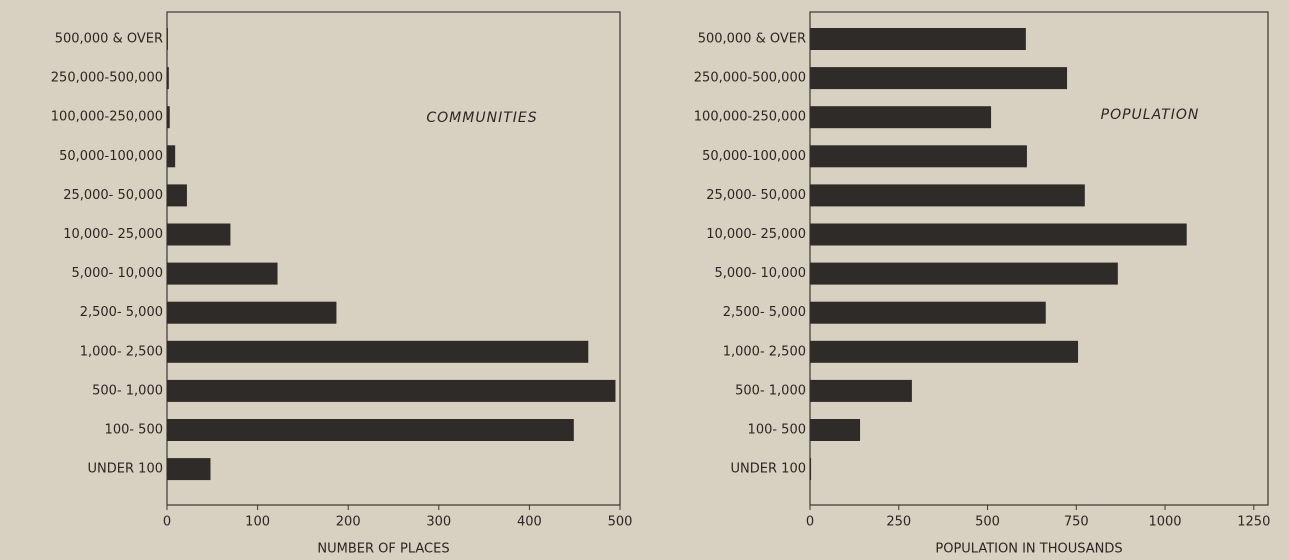  I want to click on chart-title: POPULATION, so click(1150, 115).